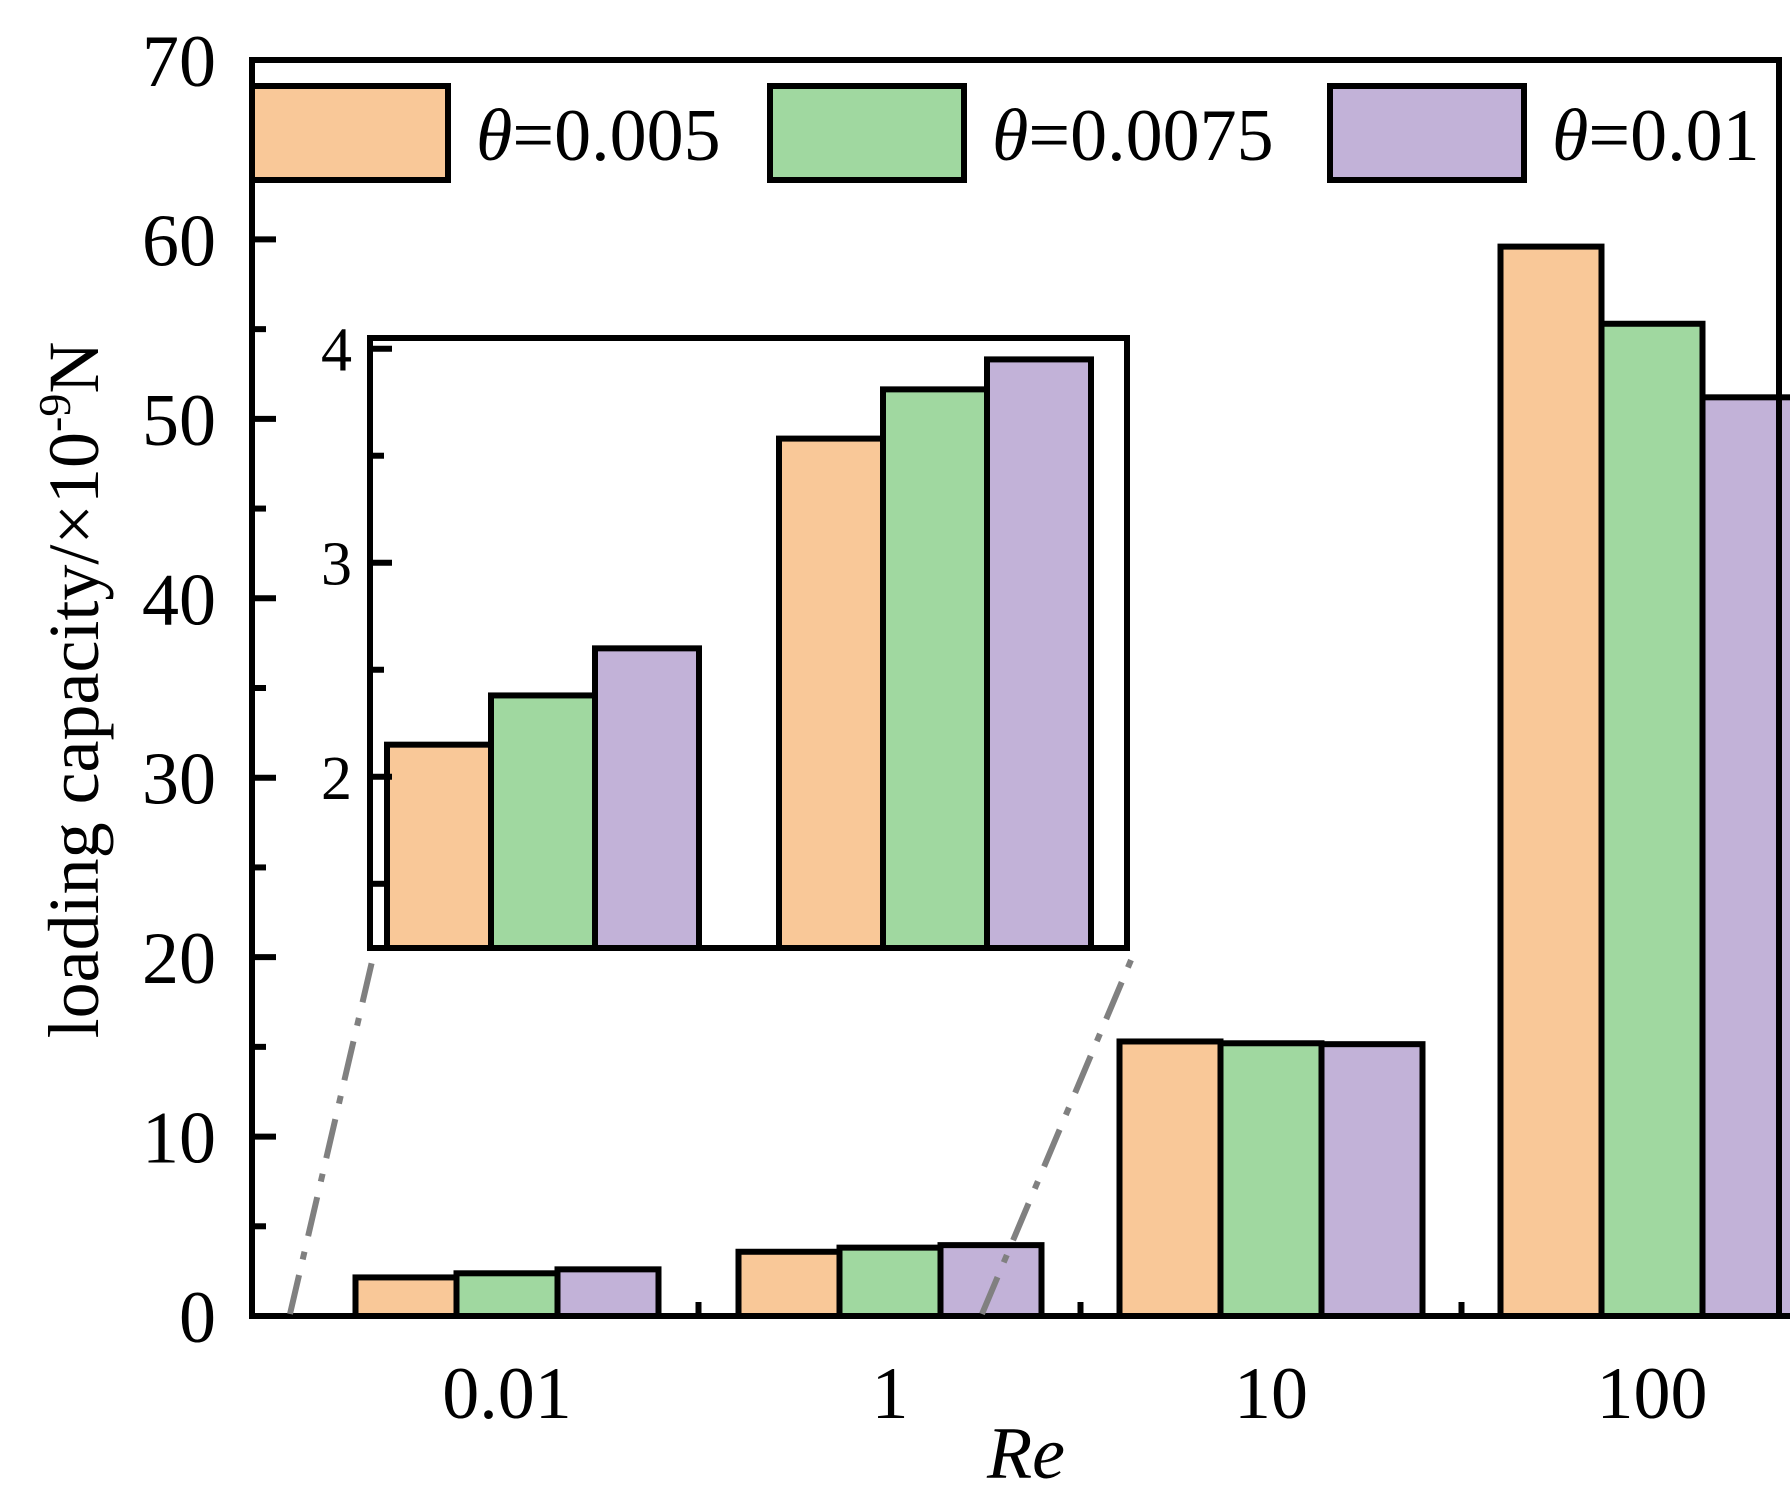 The width and height of the screenshot is (1790, 1493). Describe the element at coordinates (356, 602) in the screenshot. I see `inset-y-ticks: 2 3 4` at that location.